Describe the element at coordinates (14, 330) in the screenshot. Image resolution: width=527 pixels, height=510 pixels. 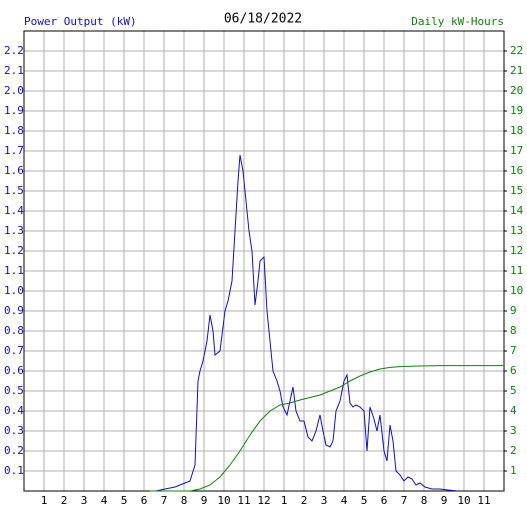
I see `y-tick-label: 0.8` at that location.